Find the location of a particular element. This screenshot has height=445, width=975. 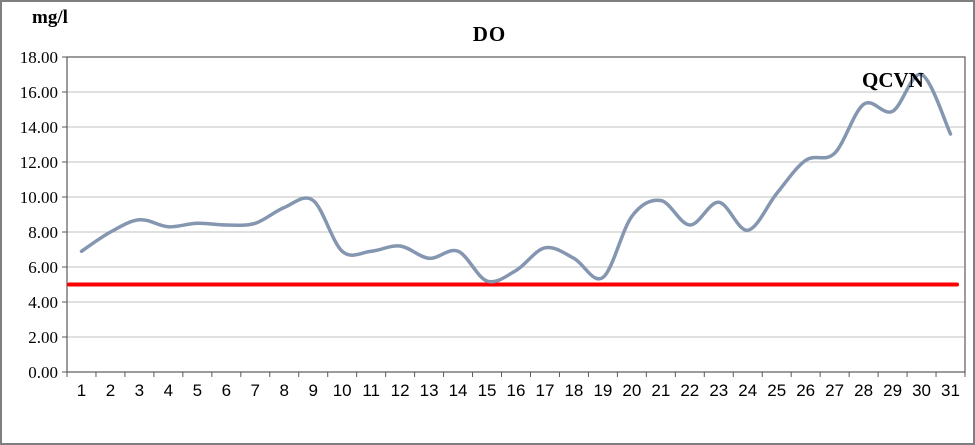

x-tick-label: 5 is located at coordinates (197, 390).